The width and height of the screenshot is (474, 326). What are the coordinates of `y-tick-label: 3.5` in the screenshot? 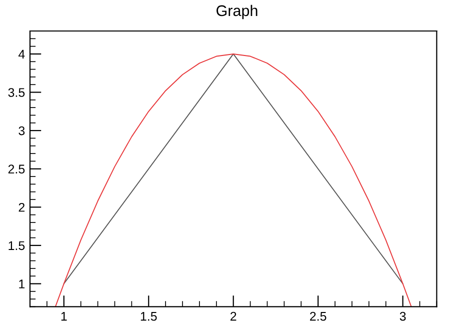 It's located at (16, 92).